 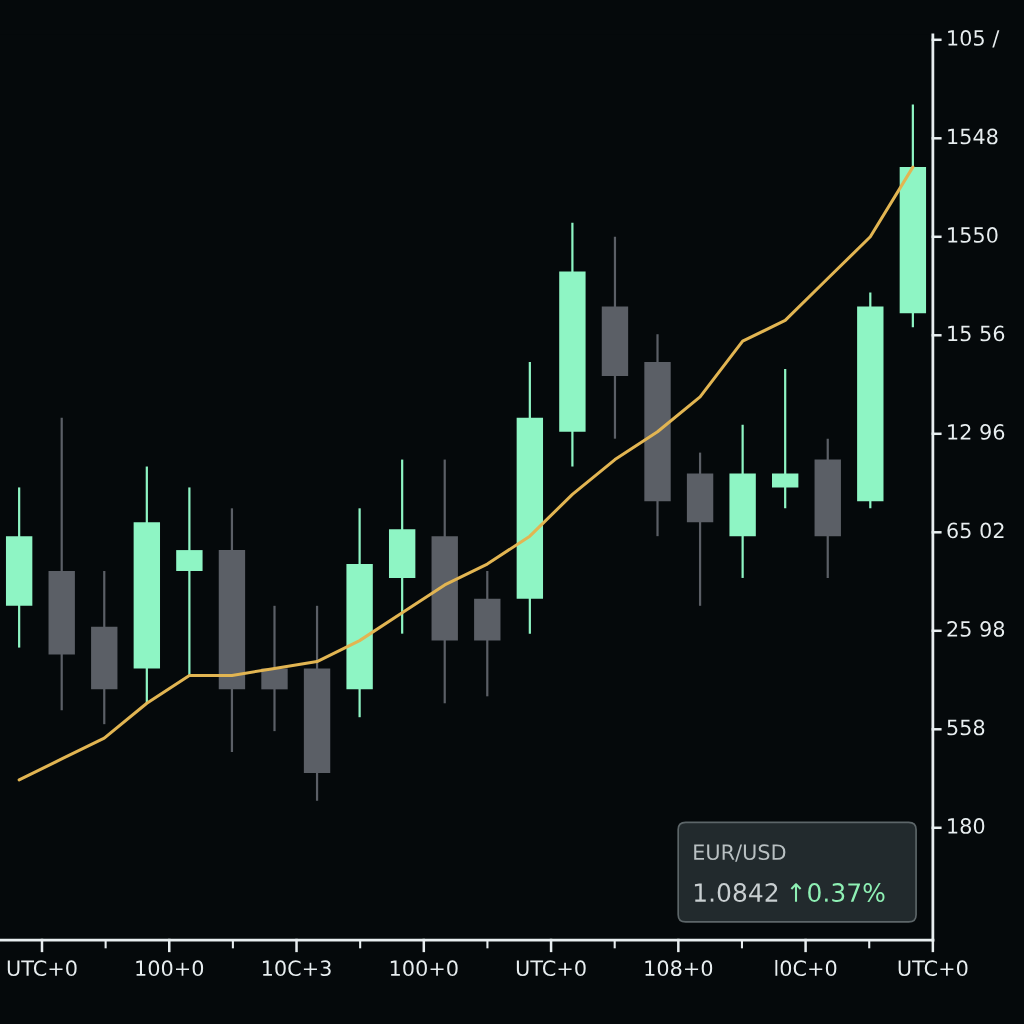 What do you see at coordinates (966, 826) in the screenshot?
I see `text: 180` at bounding box center [966, 826].